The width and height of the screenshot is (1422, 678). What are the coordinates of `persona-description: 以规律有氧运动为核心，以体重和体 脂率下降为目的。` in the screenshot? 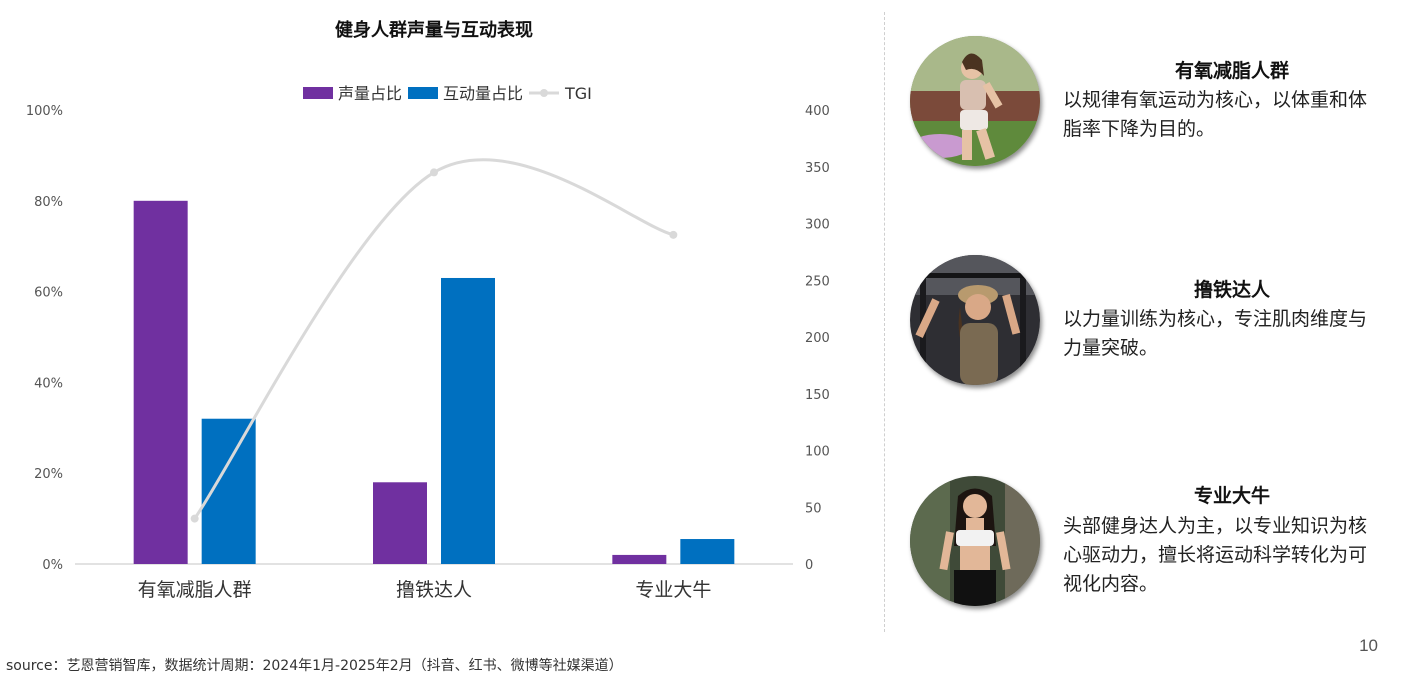 It's located at (1233, 115).